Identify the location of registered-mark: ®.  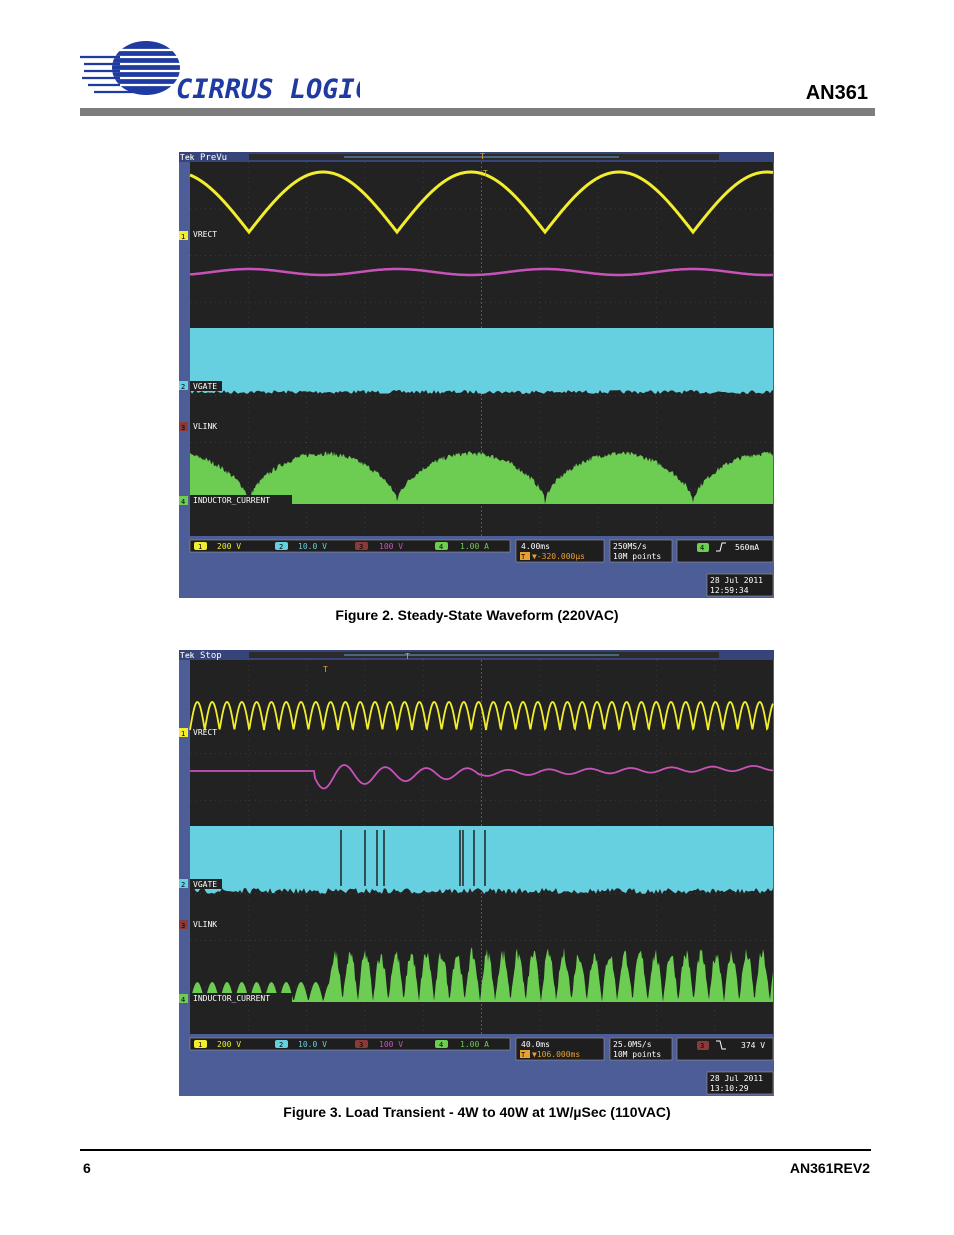
(347, 81).